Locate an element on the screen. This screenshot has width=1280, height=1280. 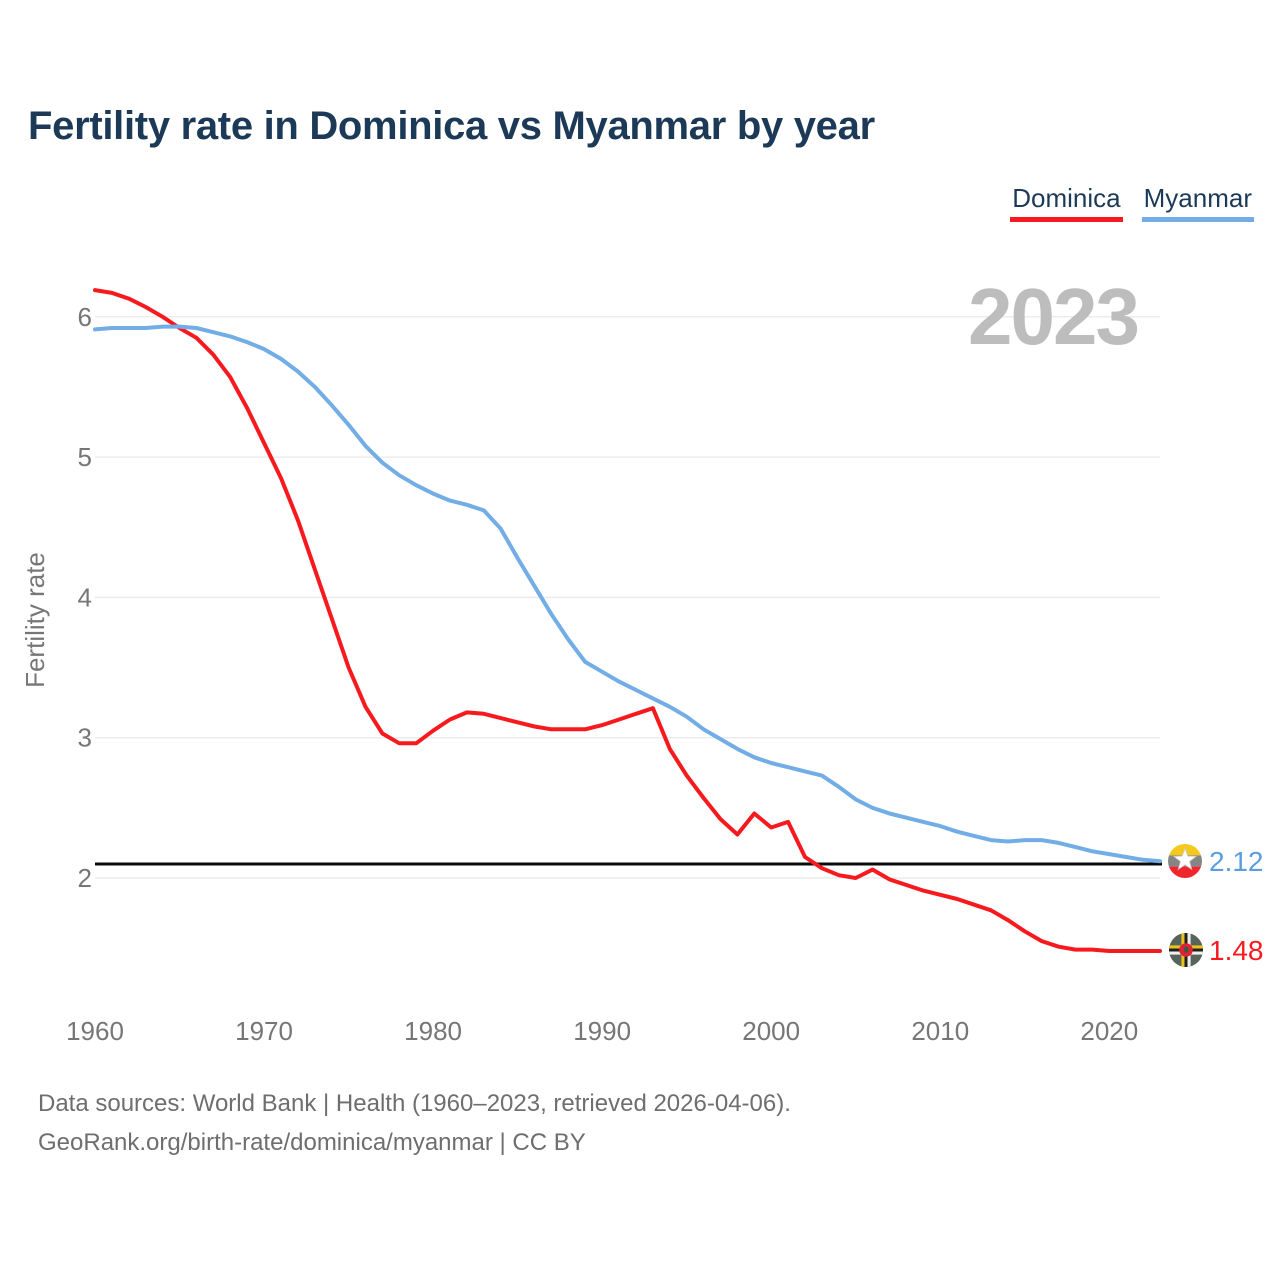
y-axis-label: Fertility rate is located at coordinates (35, 620).